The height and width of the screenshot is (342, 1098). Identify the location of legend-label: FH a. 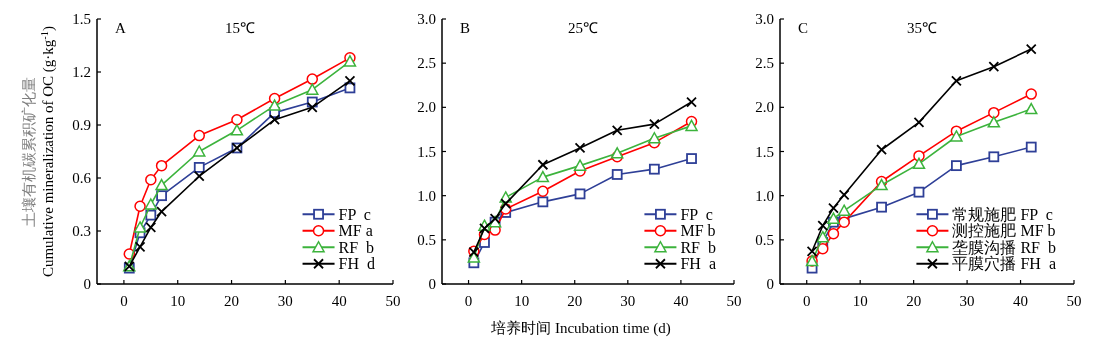
(698, 264).